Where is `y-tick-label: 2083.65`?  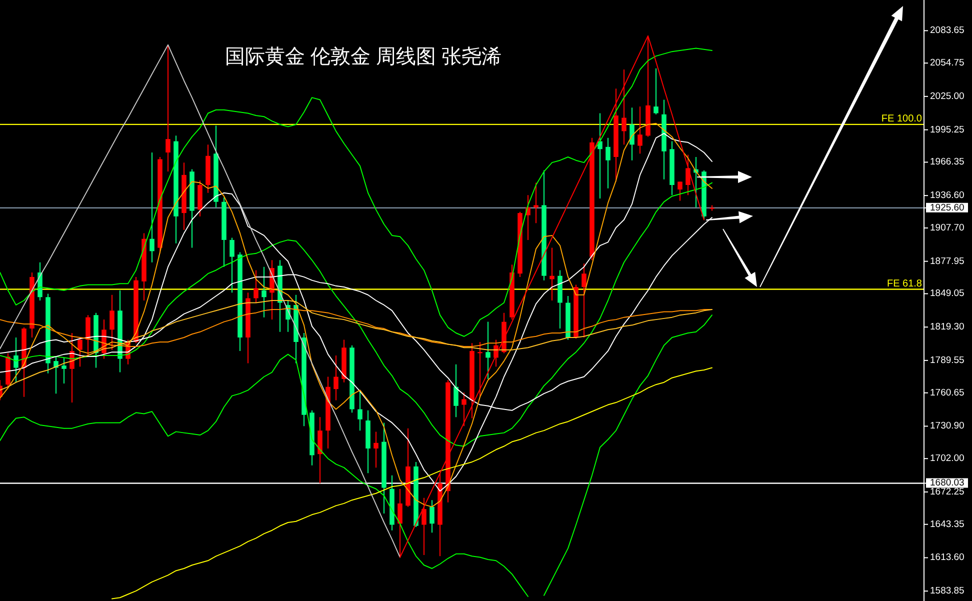 y-tick-label: 2083.65 is located at coordinates (947, 30).